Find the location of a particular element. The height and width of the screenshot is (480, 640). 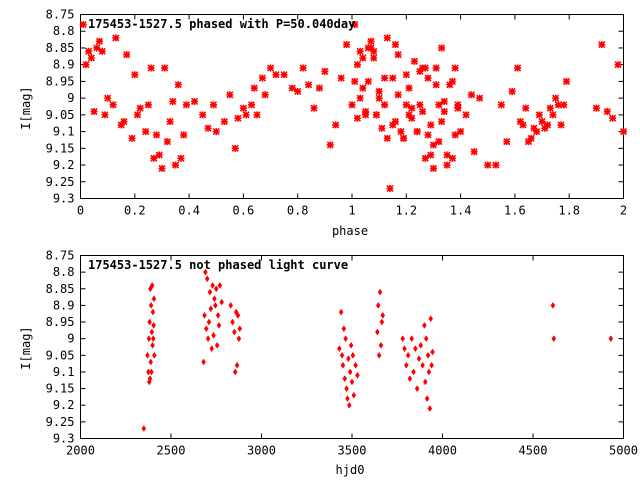

y-tick-label: 9.2 is located at coordinates (64, 165).